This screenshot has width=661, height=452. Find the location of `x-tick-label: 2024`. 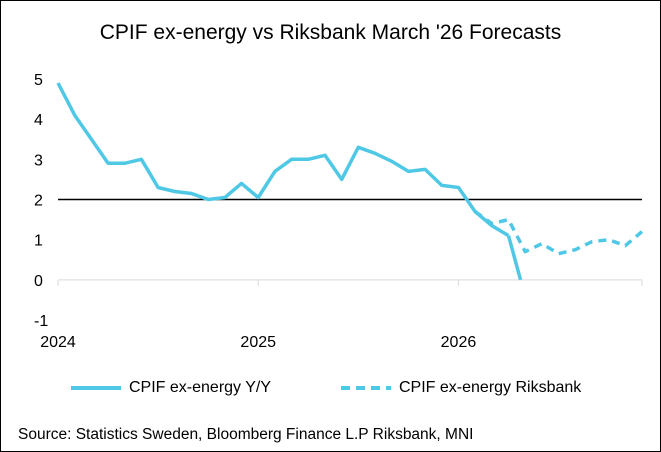

x-tick-label: 2024 is located at coordinates (58, 342).